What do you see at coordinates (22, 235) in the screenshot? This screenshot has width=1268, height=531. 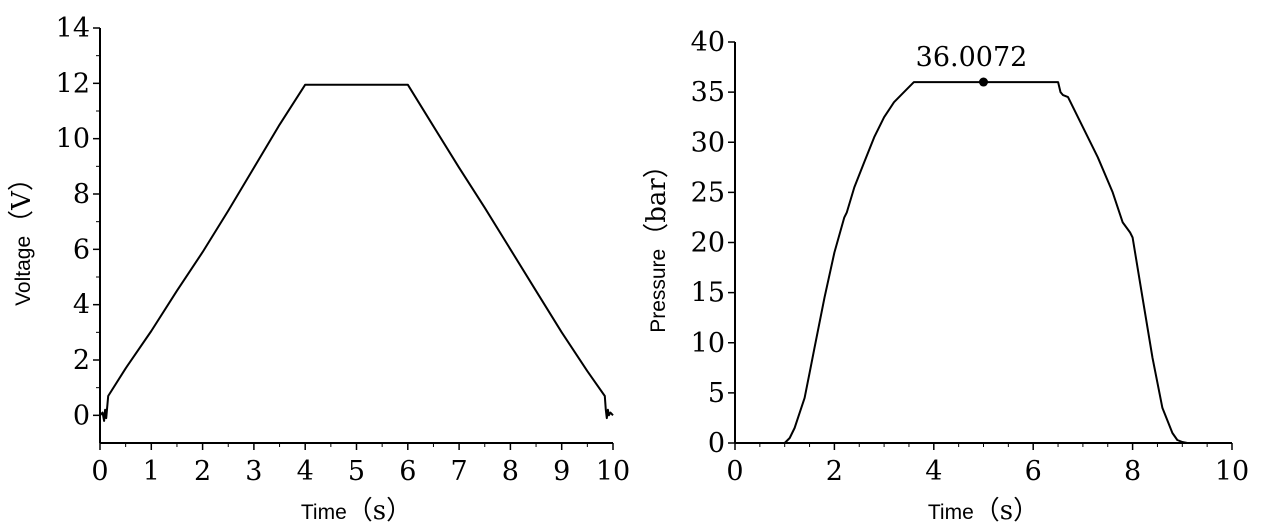 I see `voltage-y-axis-title: Voltage（V）` at bounding box center [22, 235].